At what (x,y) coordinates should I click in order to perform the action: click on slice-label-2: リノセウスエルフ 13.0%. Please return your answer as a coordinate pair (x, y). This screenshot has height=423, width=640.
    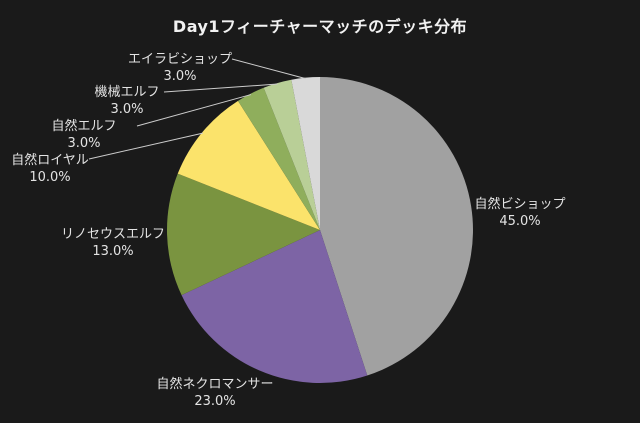
    Looking at the image, I should click on (113, 243).